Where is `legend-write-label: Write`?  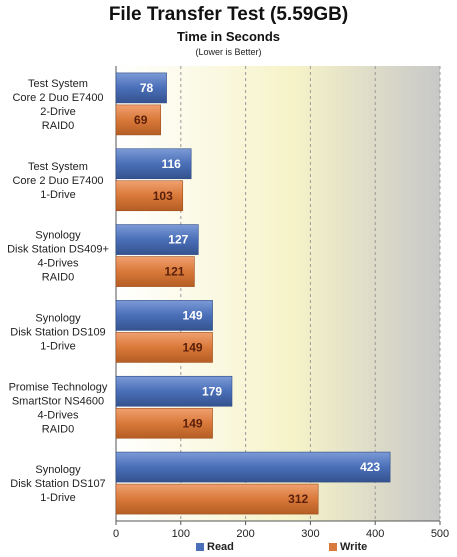
legend-write-label: Write is located at coordinates (354, 547).